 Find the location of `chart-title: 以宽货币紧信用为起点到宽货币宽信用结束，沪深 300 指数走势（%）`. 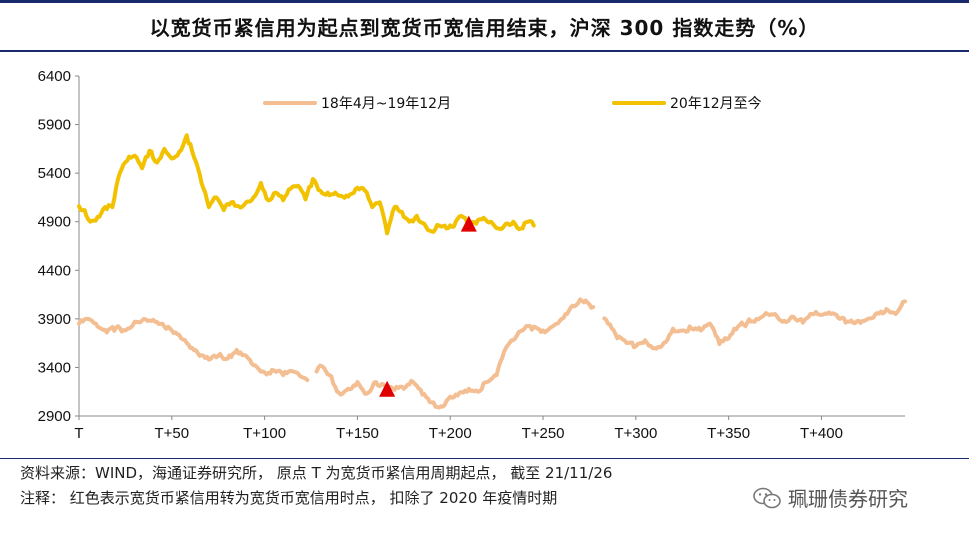

chart-title: 以宽货币紧信用为起点到宽货币宽信用结束，沪深 300 指数走势（%） is located at coordinates (484, 28).